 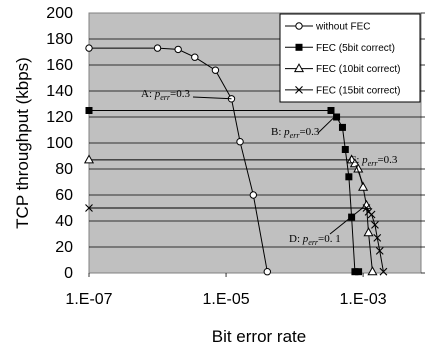 What do you see at coordinates (88, 299) in the screenshot?
I see `x-tick-label: 1.E-07` at bounding box center [88, 299].